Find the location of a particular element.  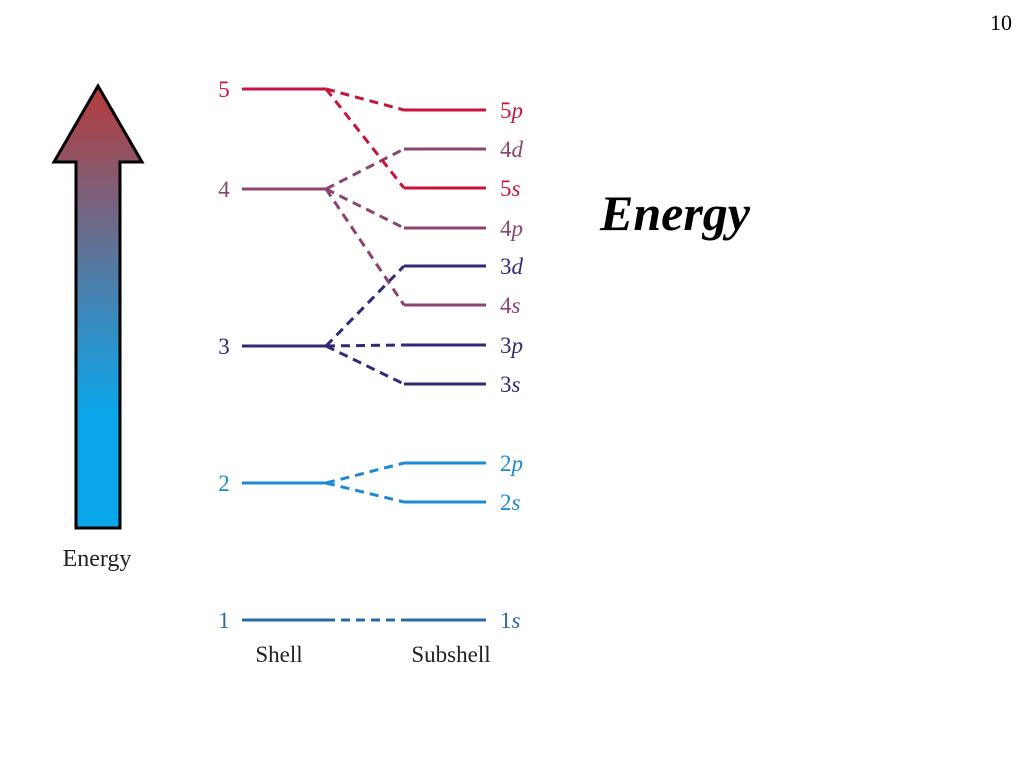

energy-arrow-shape is located at coordinates (98, 306).